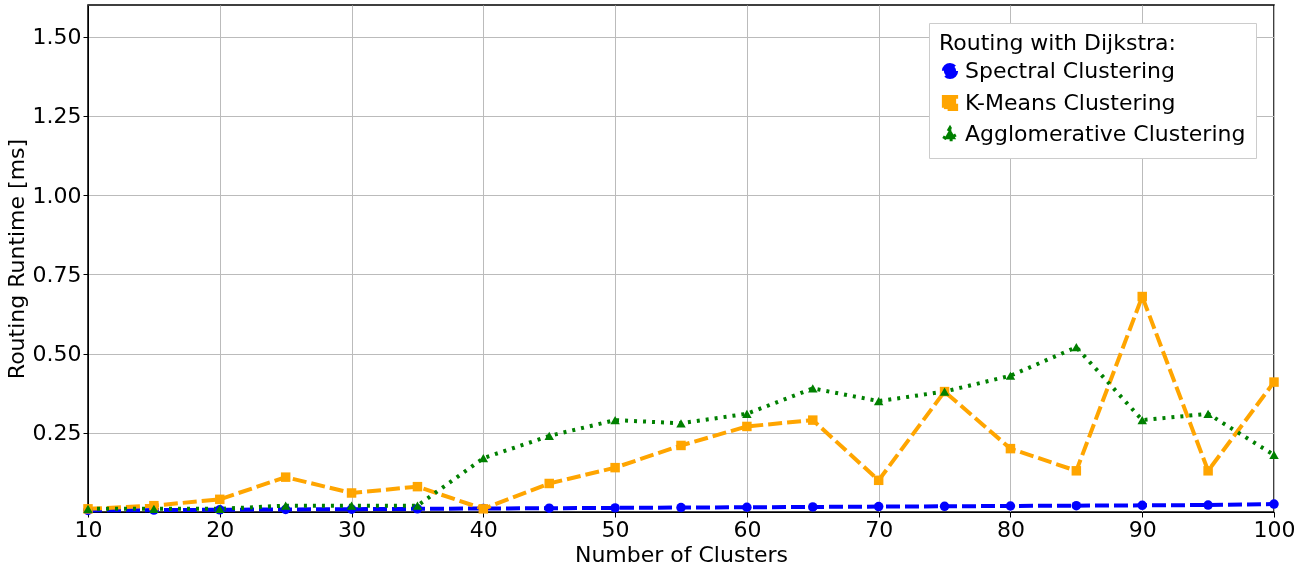 This screenshot has width=1314, height=580. I want to click on legend-label: Agglomerative Clustering, so click(1105, 133).